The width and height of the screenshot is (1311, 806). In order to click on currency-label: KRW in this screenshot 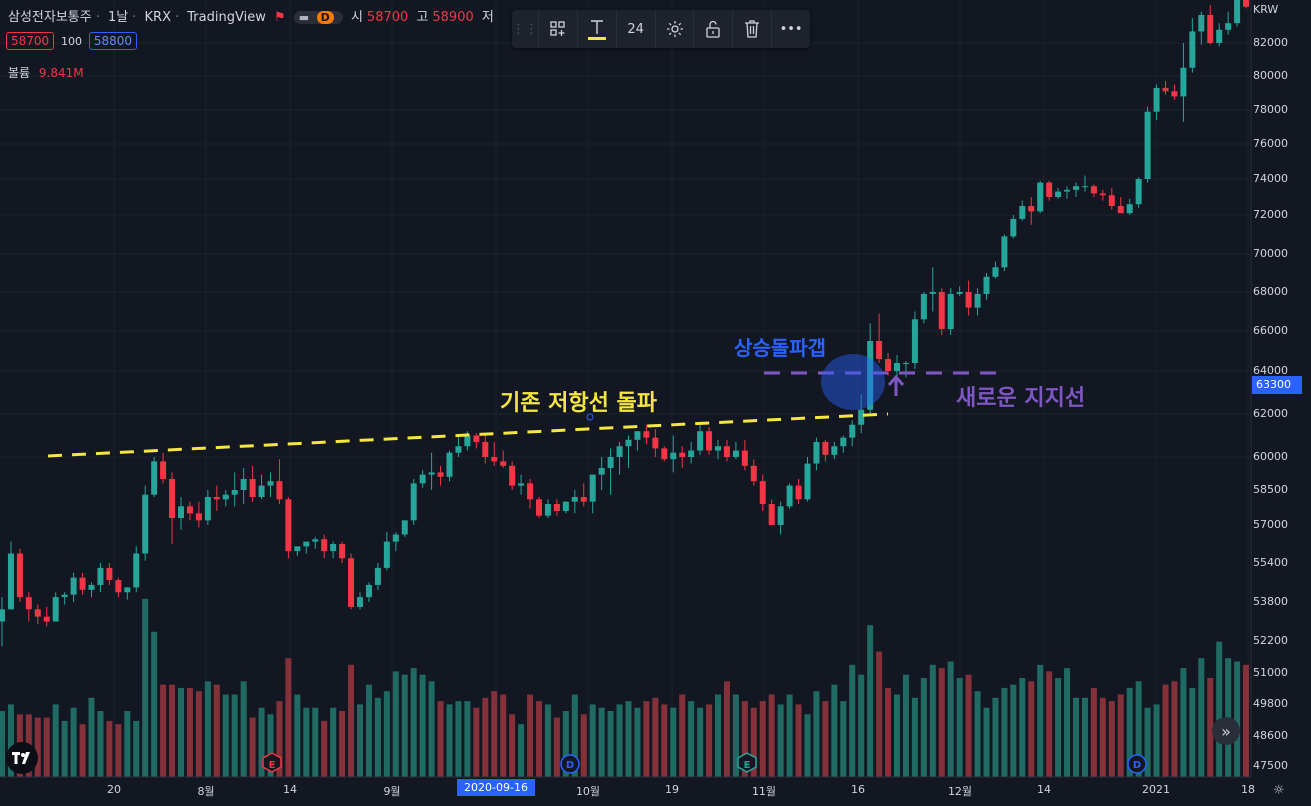, I will do `click(1266, 9)`.